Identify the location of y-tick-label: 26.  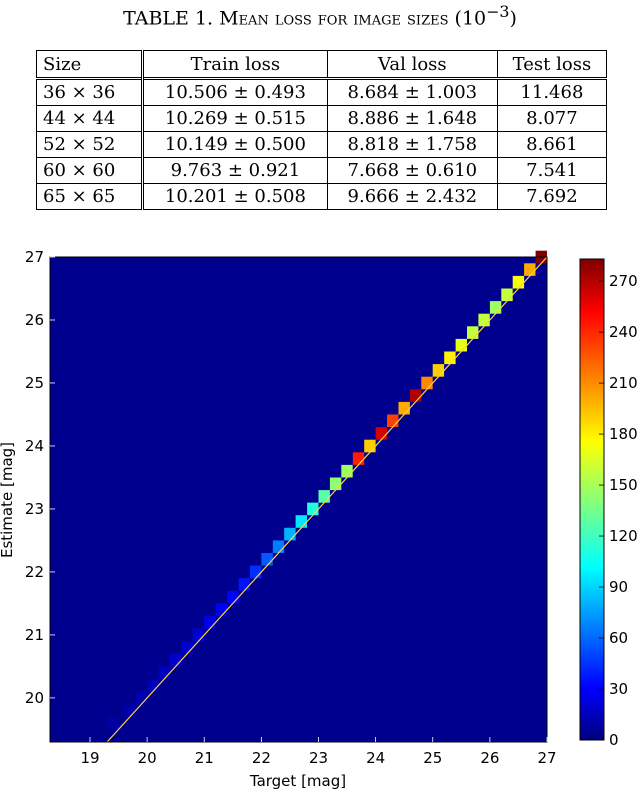
(34, 320).